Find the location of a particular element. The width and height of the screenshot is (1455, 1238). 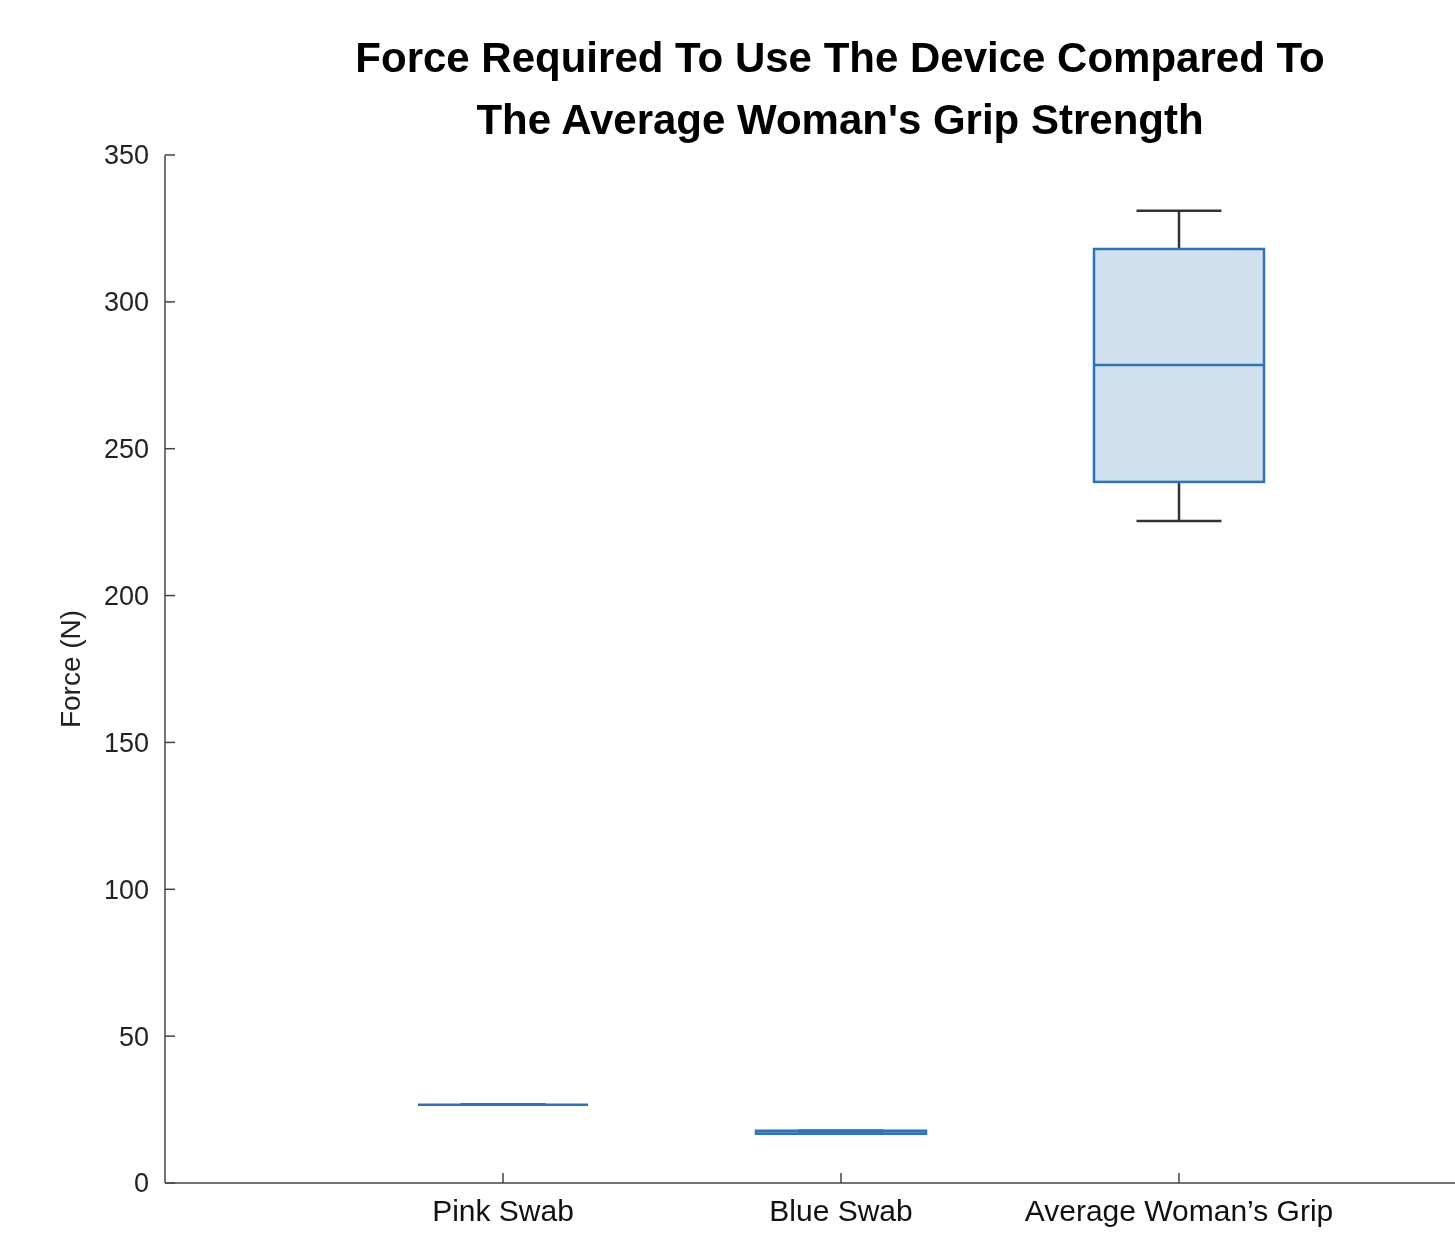

y-tick-label: 100 is located at coordinates (126, 889).